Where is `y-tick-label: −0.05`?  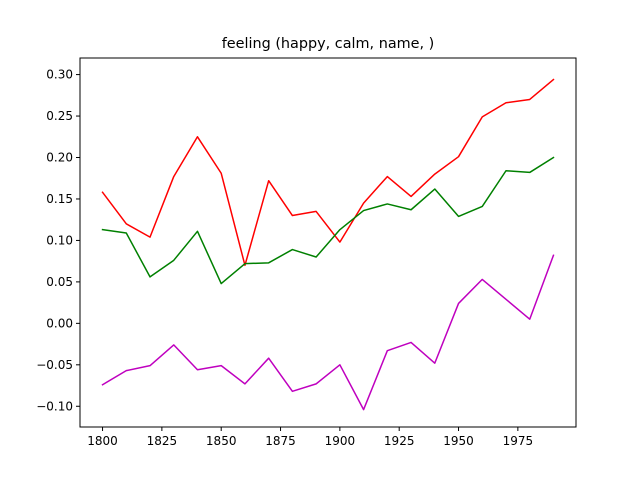 y-tick-label: −0.05 is located at coordinates (54, 365).